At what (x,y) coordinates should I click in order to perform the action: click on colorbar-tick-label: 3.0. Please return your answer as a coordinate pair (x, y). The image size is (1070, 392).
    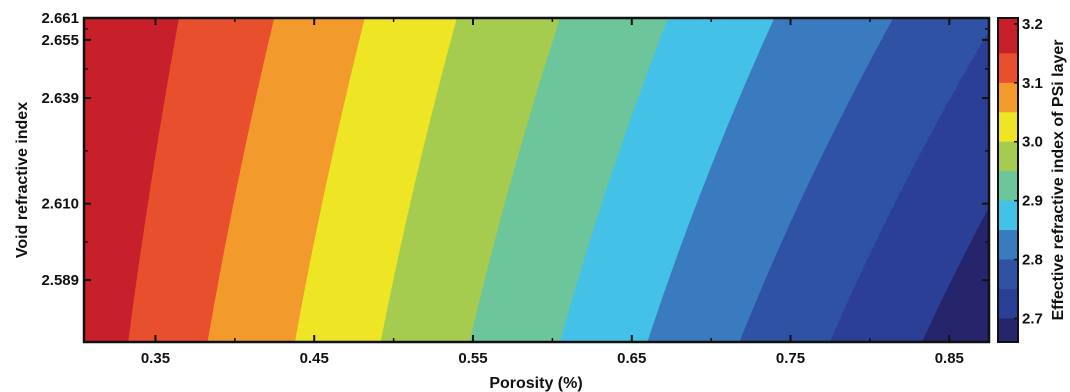
    Looking at the image, I should click on (1032, 142).